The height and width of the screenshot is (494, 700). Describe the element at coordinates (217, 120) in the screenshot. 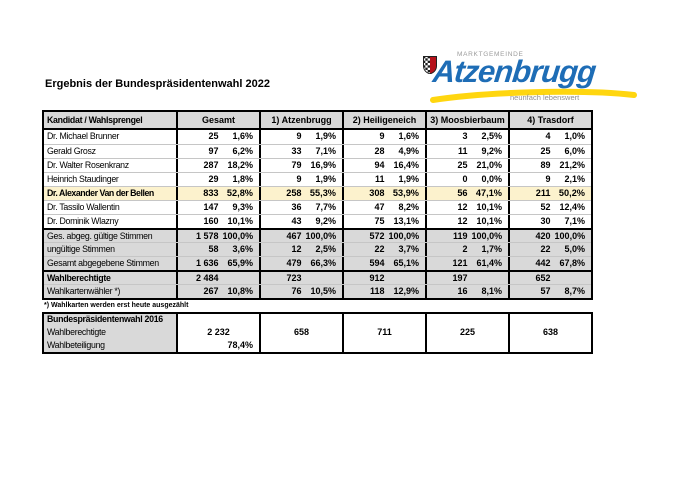

I see `header-gesamt: Gesamt` at that location.